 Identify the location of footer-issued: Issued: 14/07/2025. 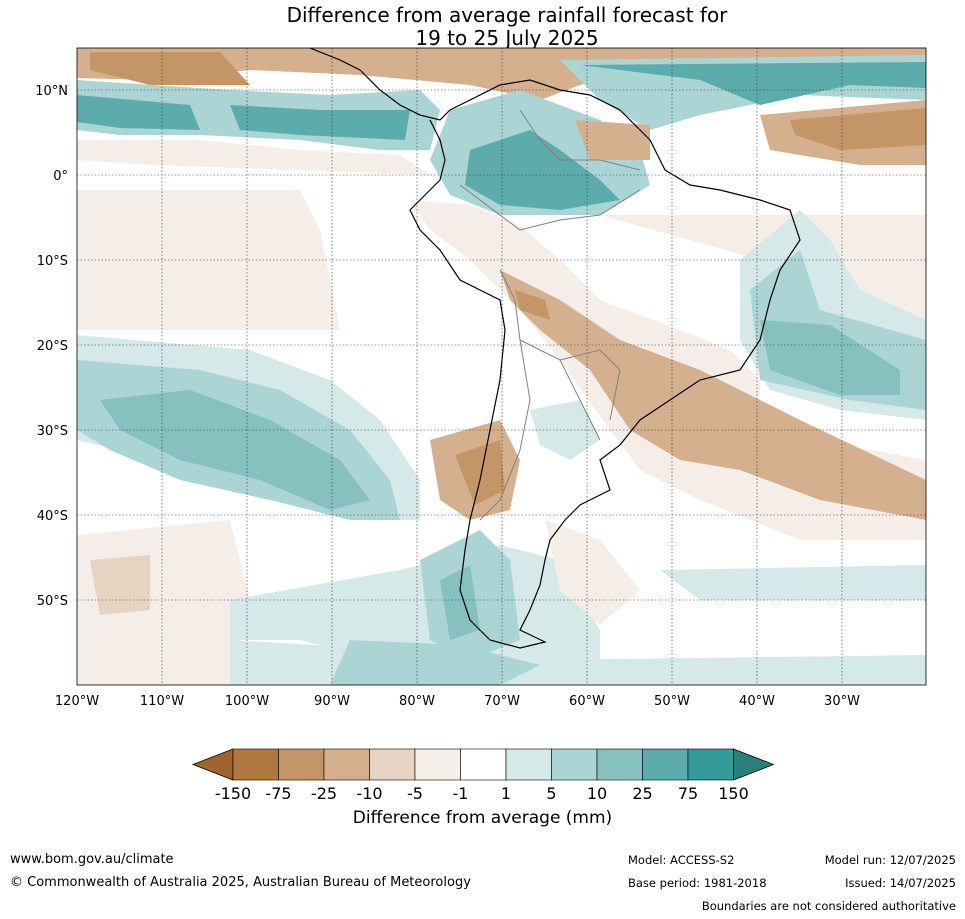
(900, 883).